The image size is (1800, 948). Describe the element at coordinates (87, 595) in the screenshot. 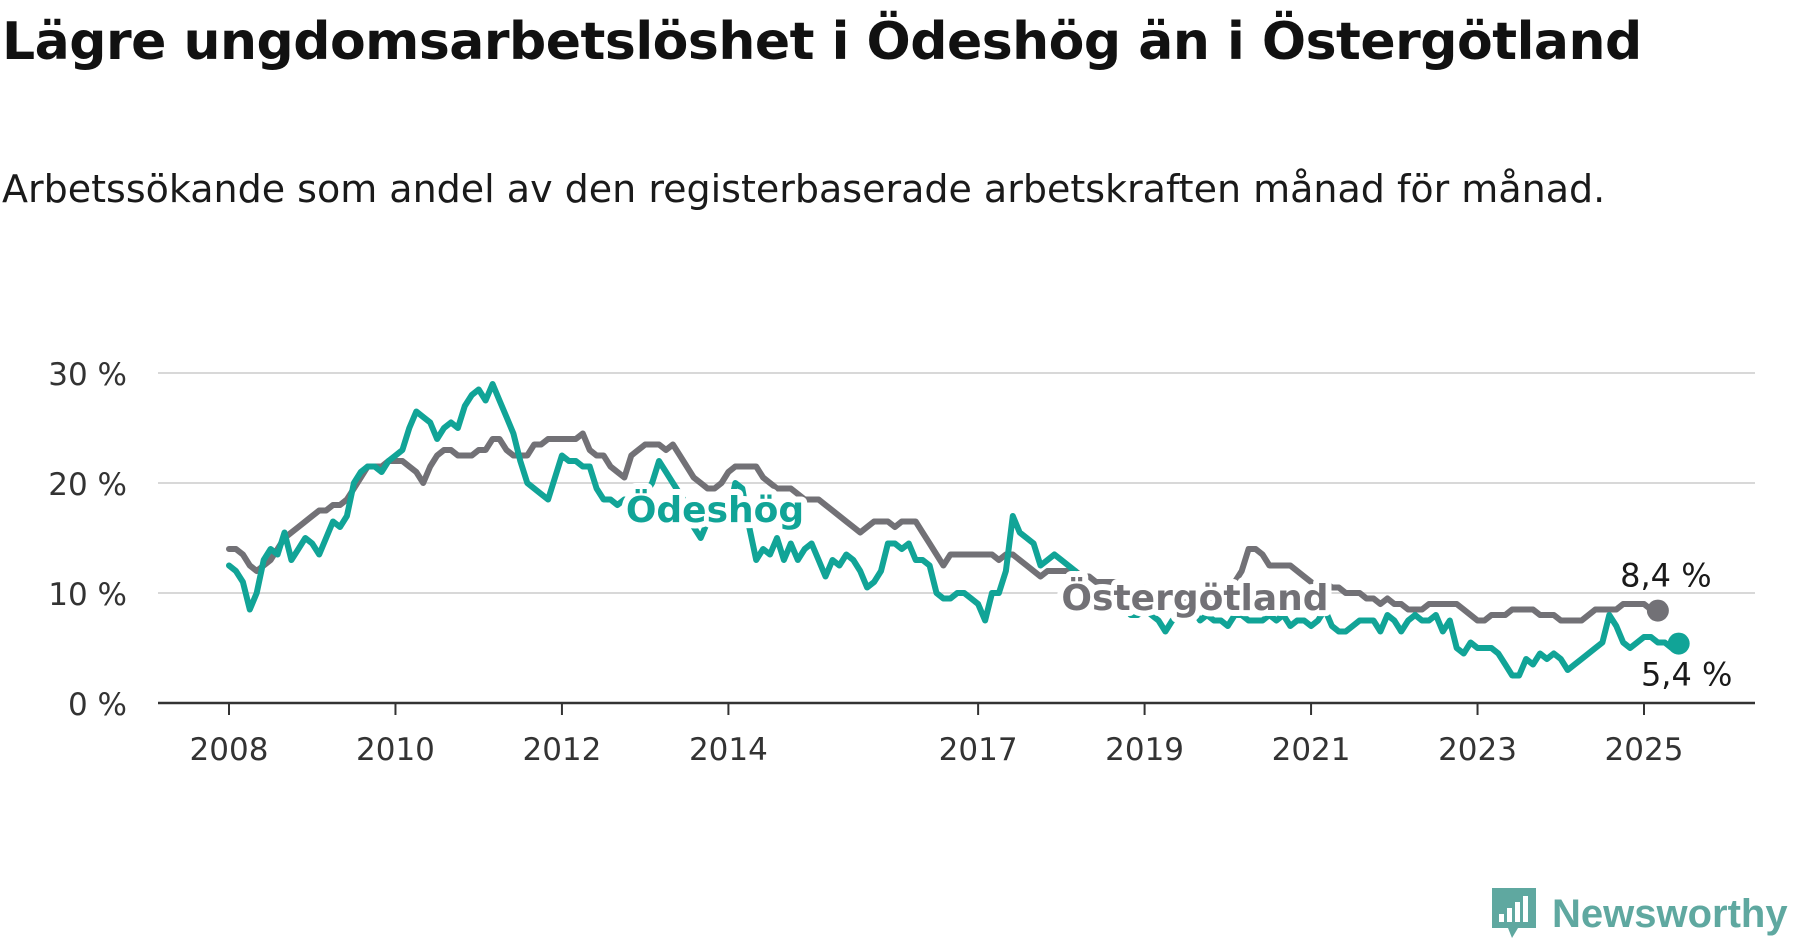

I see `y-tick-label: 10 %` at that location.